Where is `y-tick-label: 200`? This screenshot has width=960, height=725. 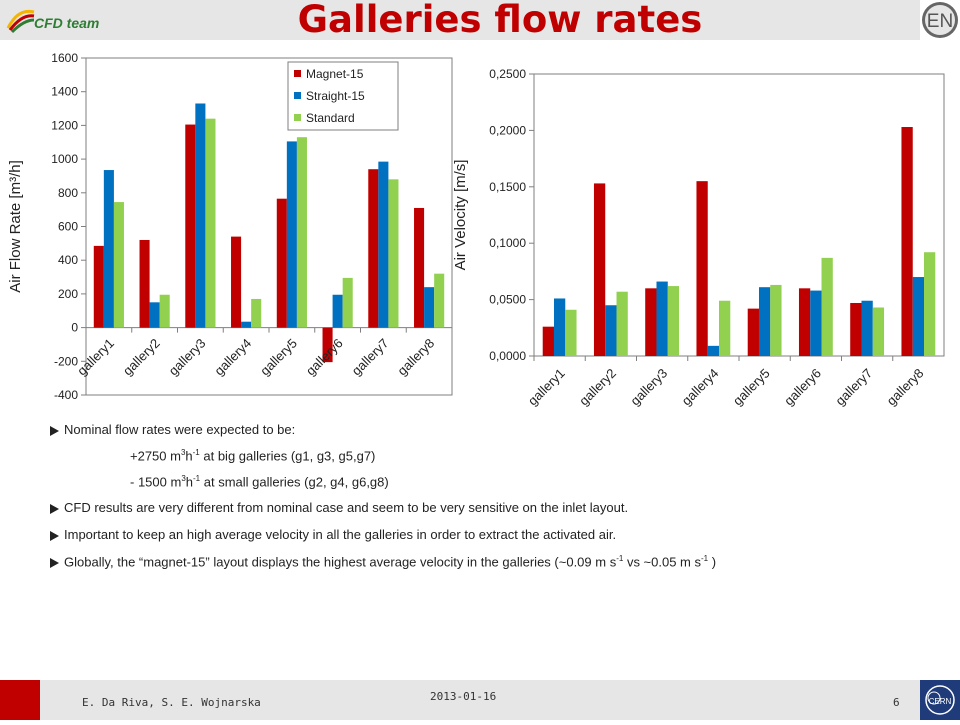
y-tick-label: 200 is located at coordinates (68, 294).